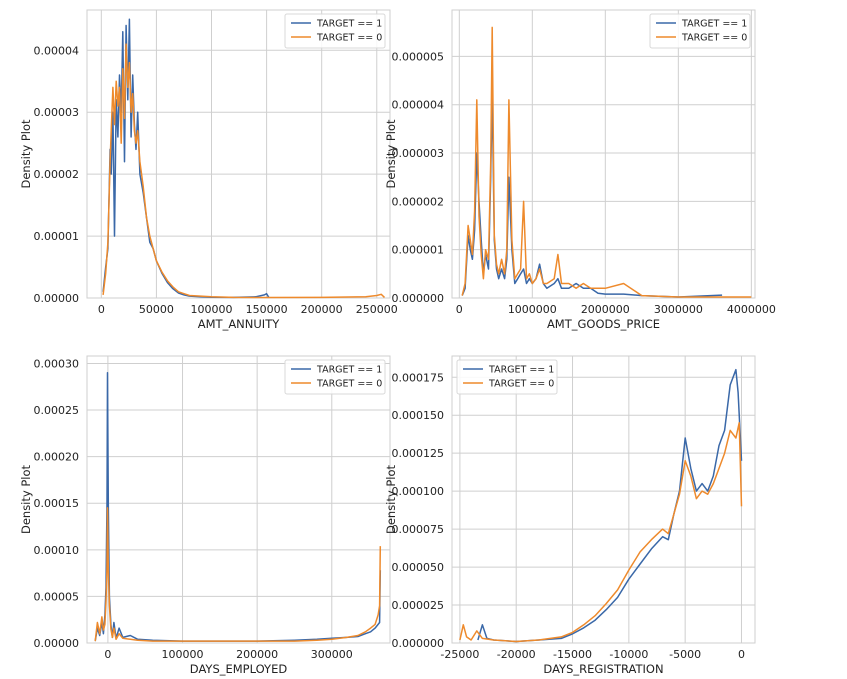  I want to click on x-axis-label: DAYS_REGISTRATION, so click(603, 669).